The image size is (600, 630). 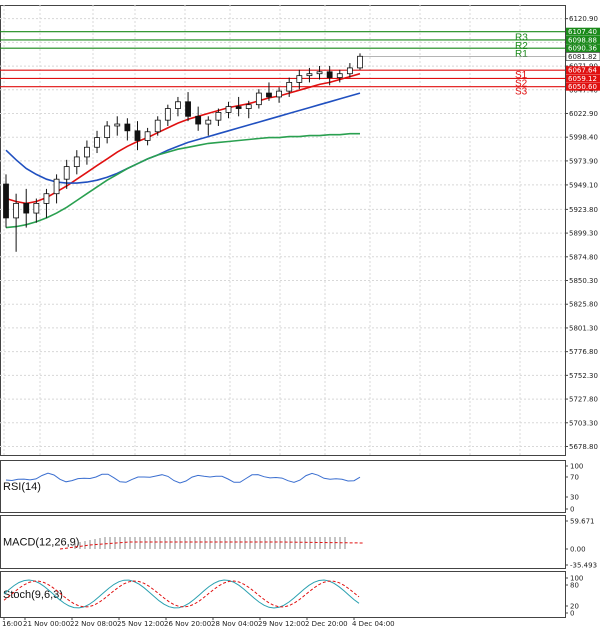 What do you see at coordinates (583, 352) in the screenshot?
I see `price-tick-label: 5776.80` at bounding box center [583, 352].